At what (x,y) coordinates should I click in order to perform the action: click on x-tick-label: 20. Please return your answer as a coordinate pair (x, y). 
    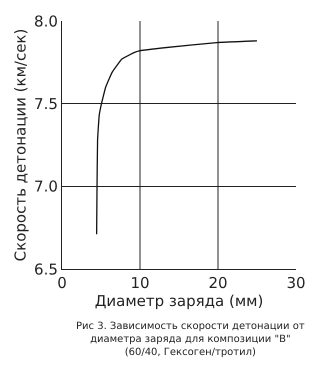
    Looking at the image, I should click on (218, 283).